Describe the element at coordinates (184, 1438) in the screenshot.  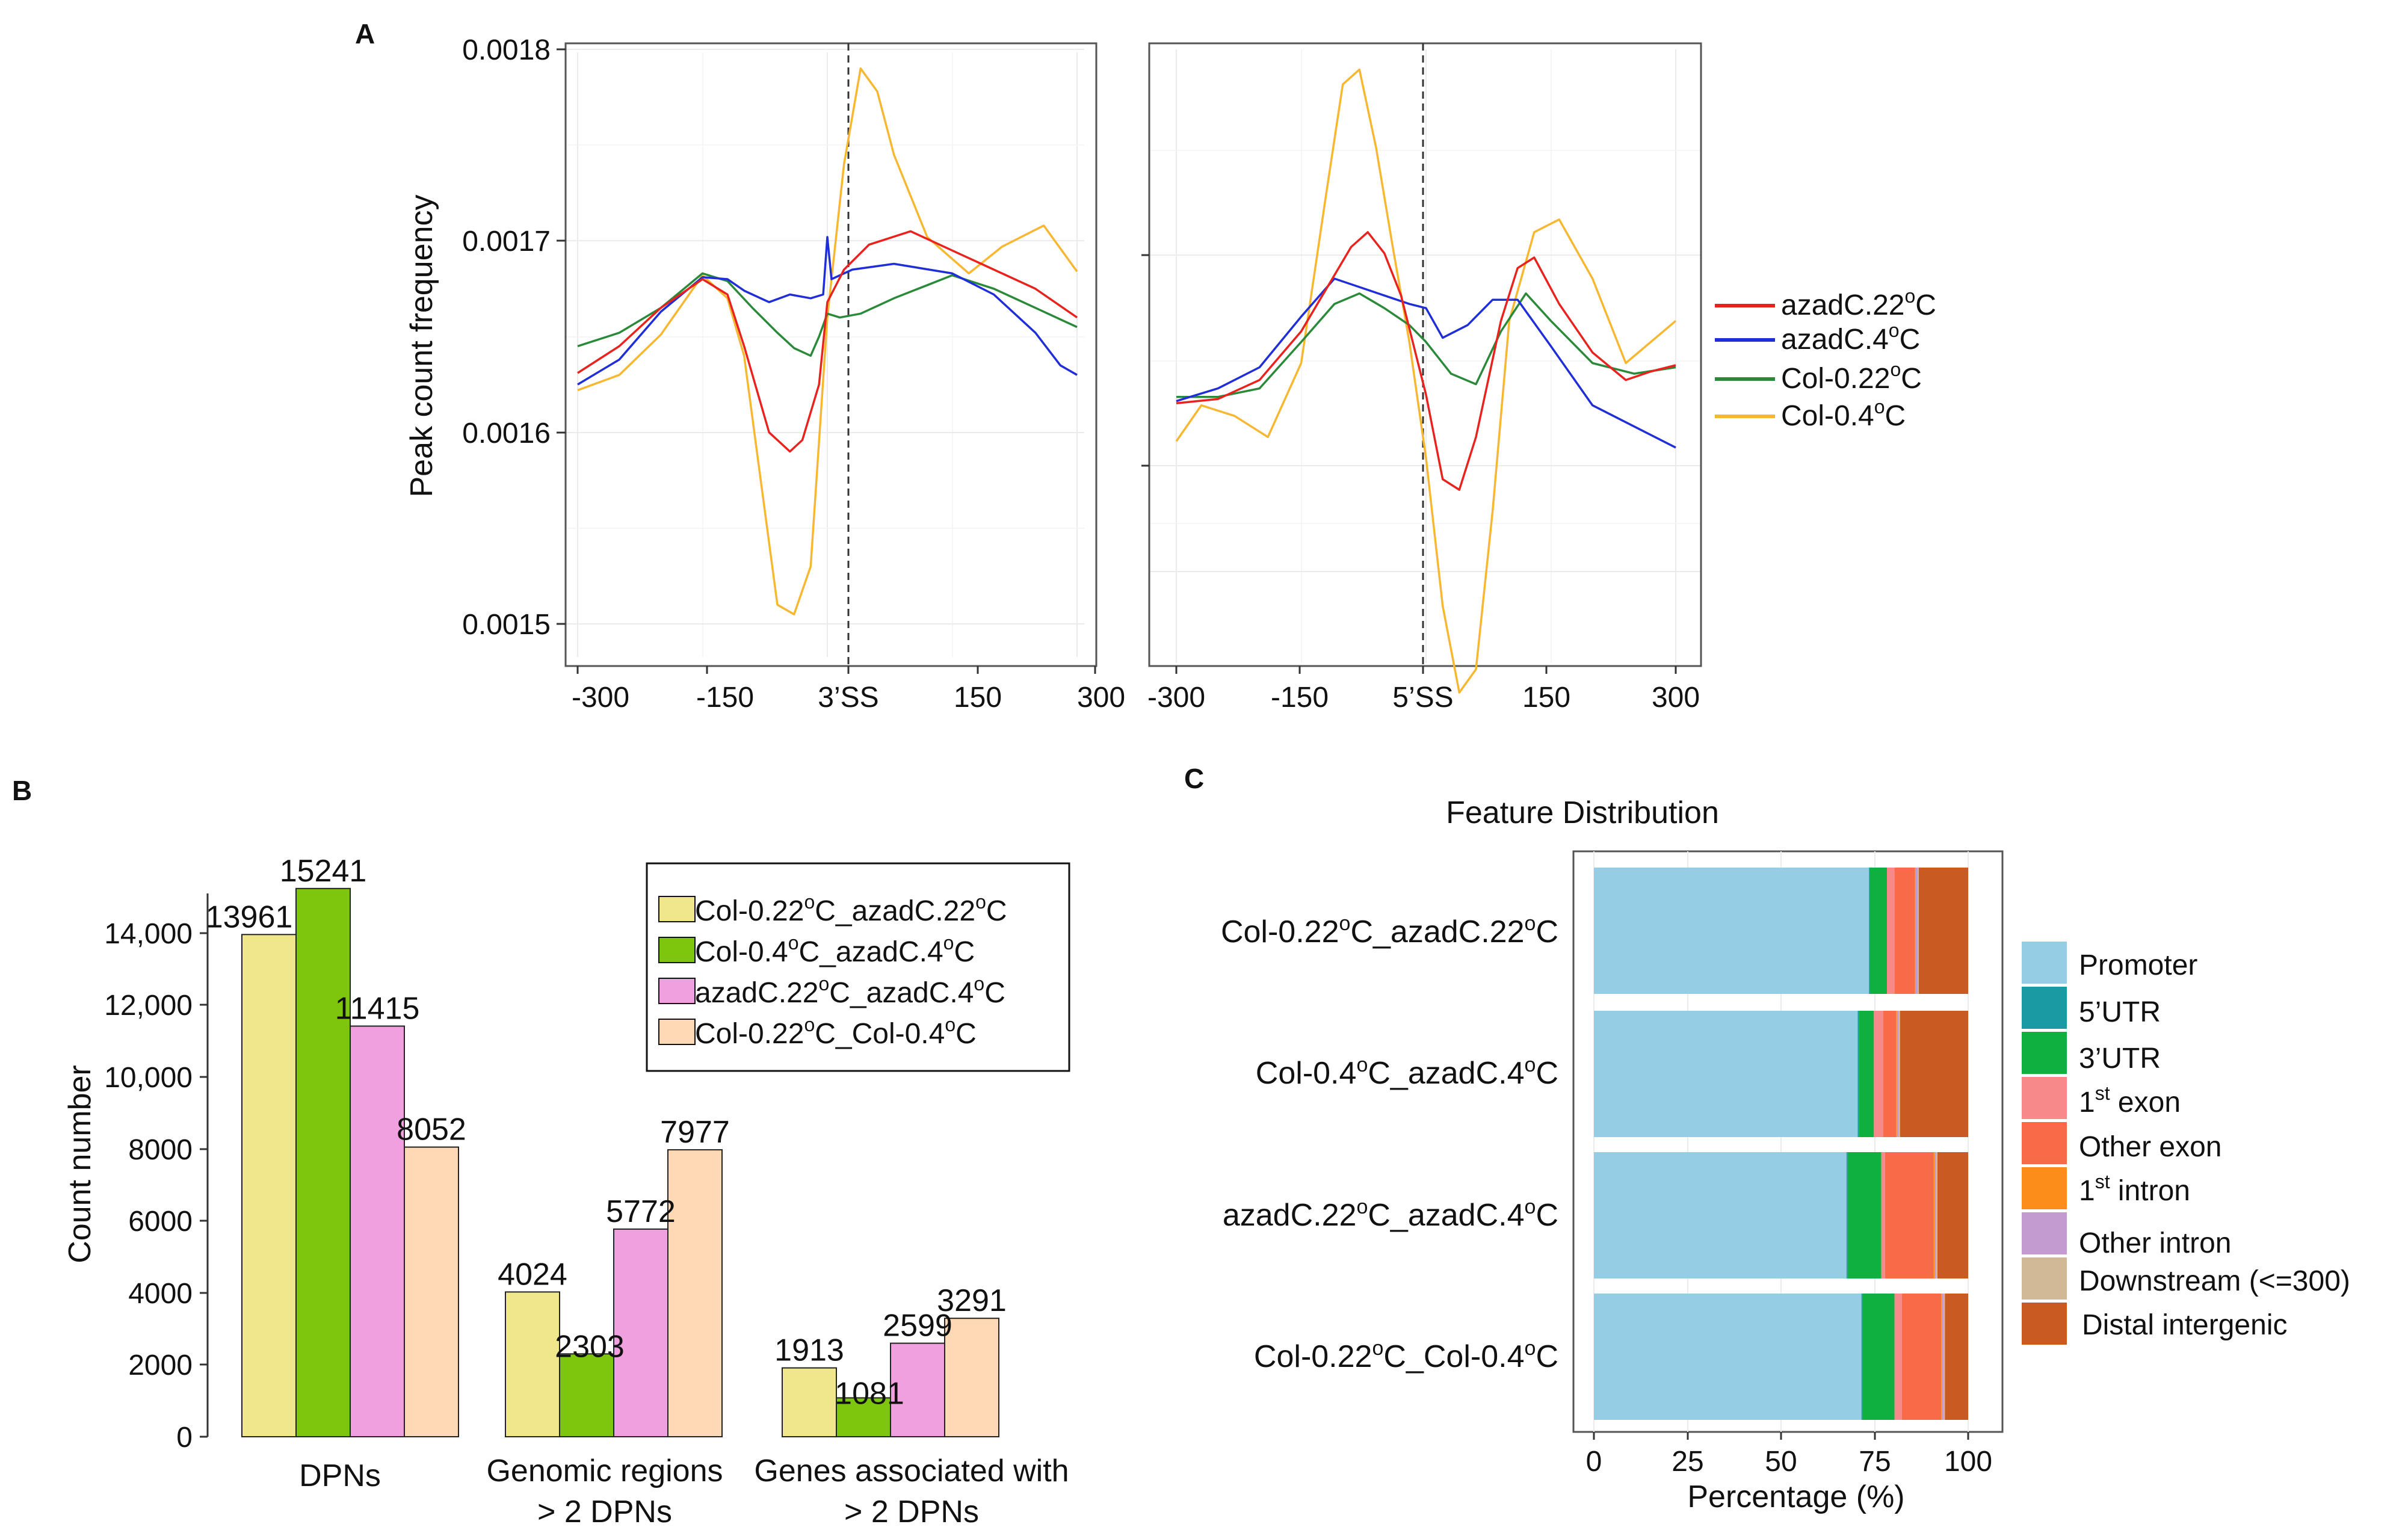
I see `y-tick-label: 0` at that location.